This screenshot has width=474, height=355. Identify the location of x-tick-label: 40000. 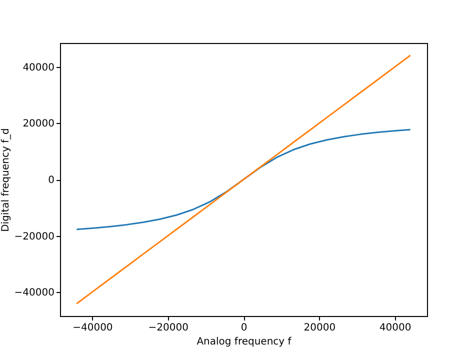
(395, 328).